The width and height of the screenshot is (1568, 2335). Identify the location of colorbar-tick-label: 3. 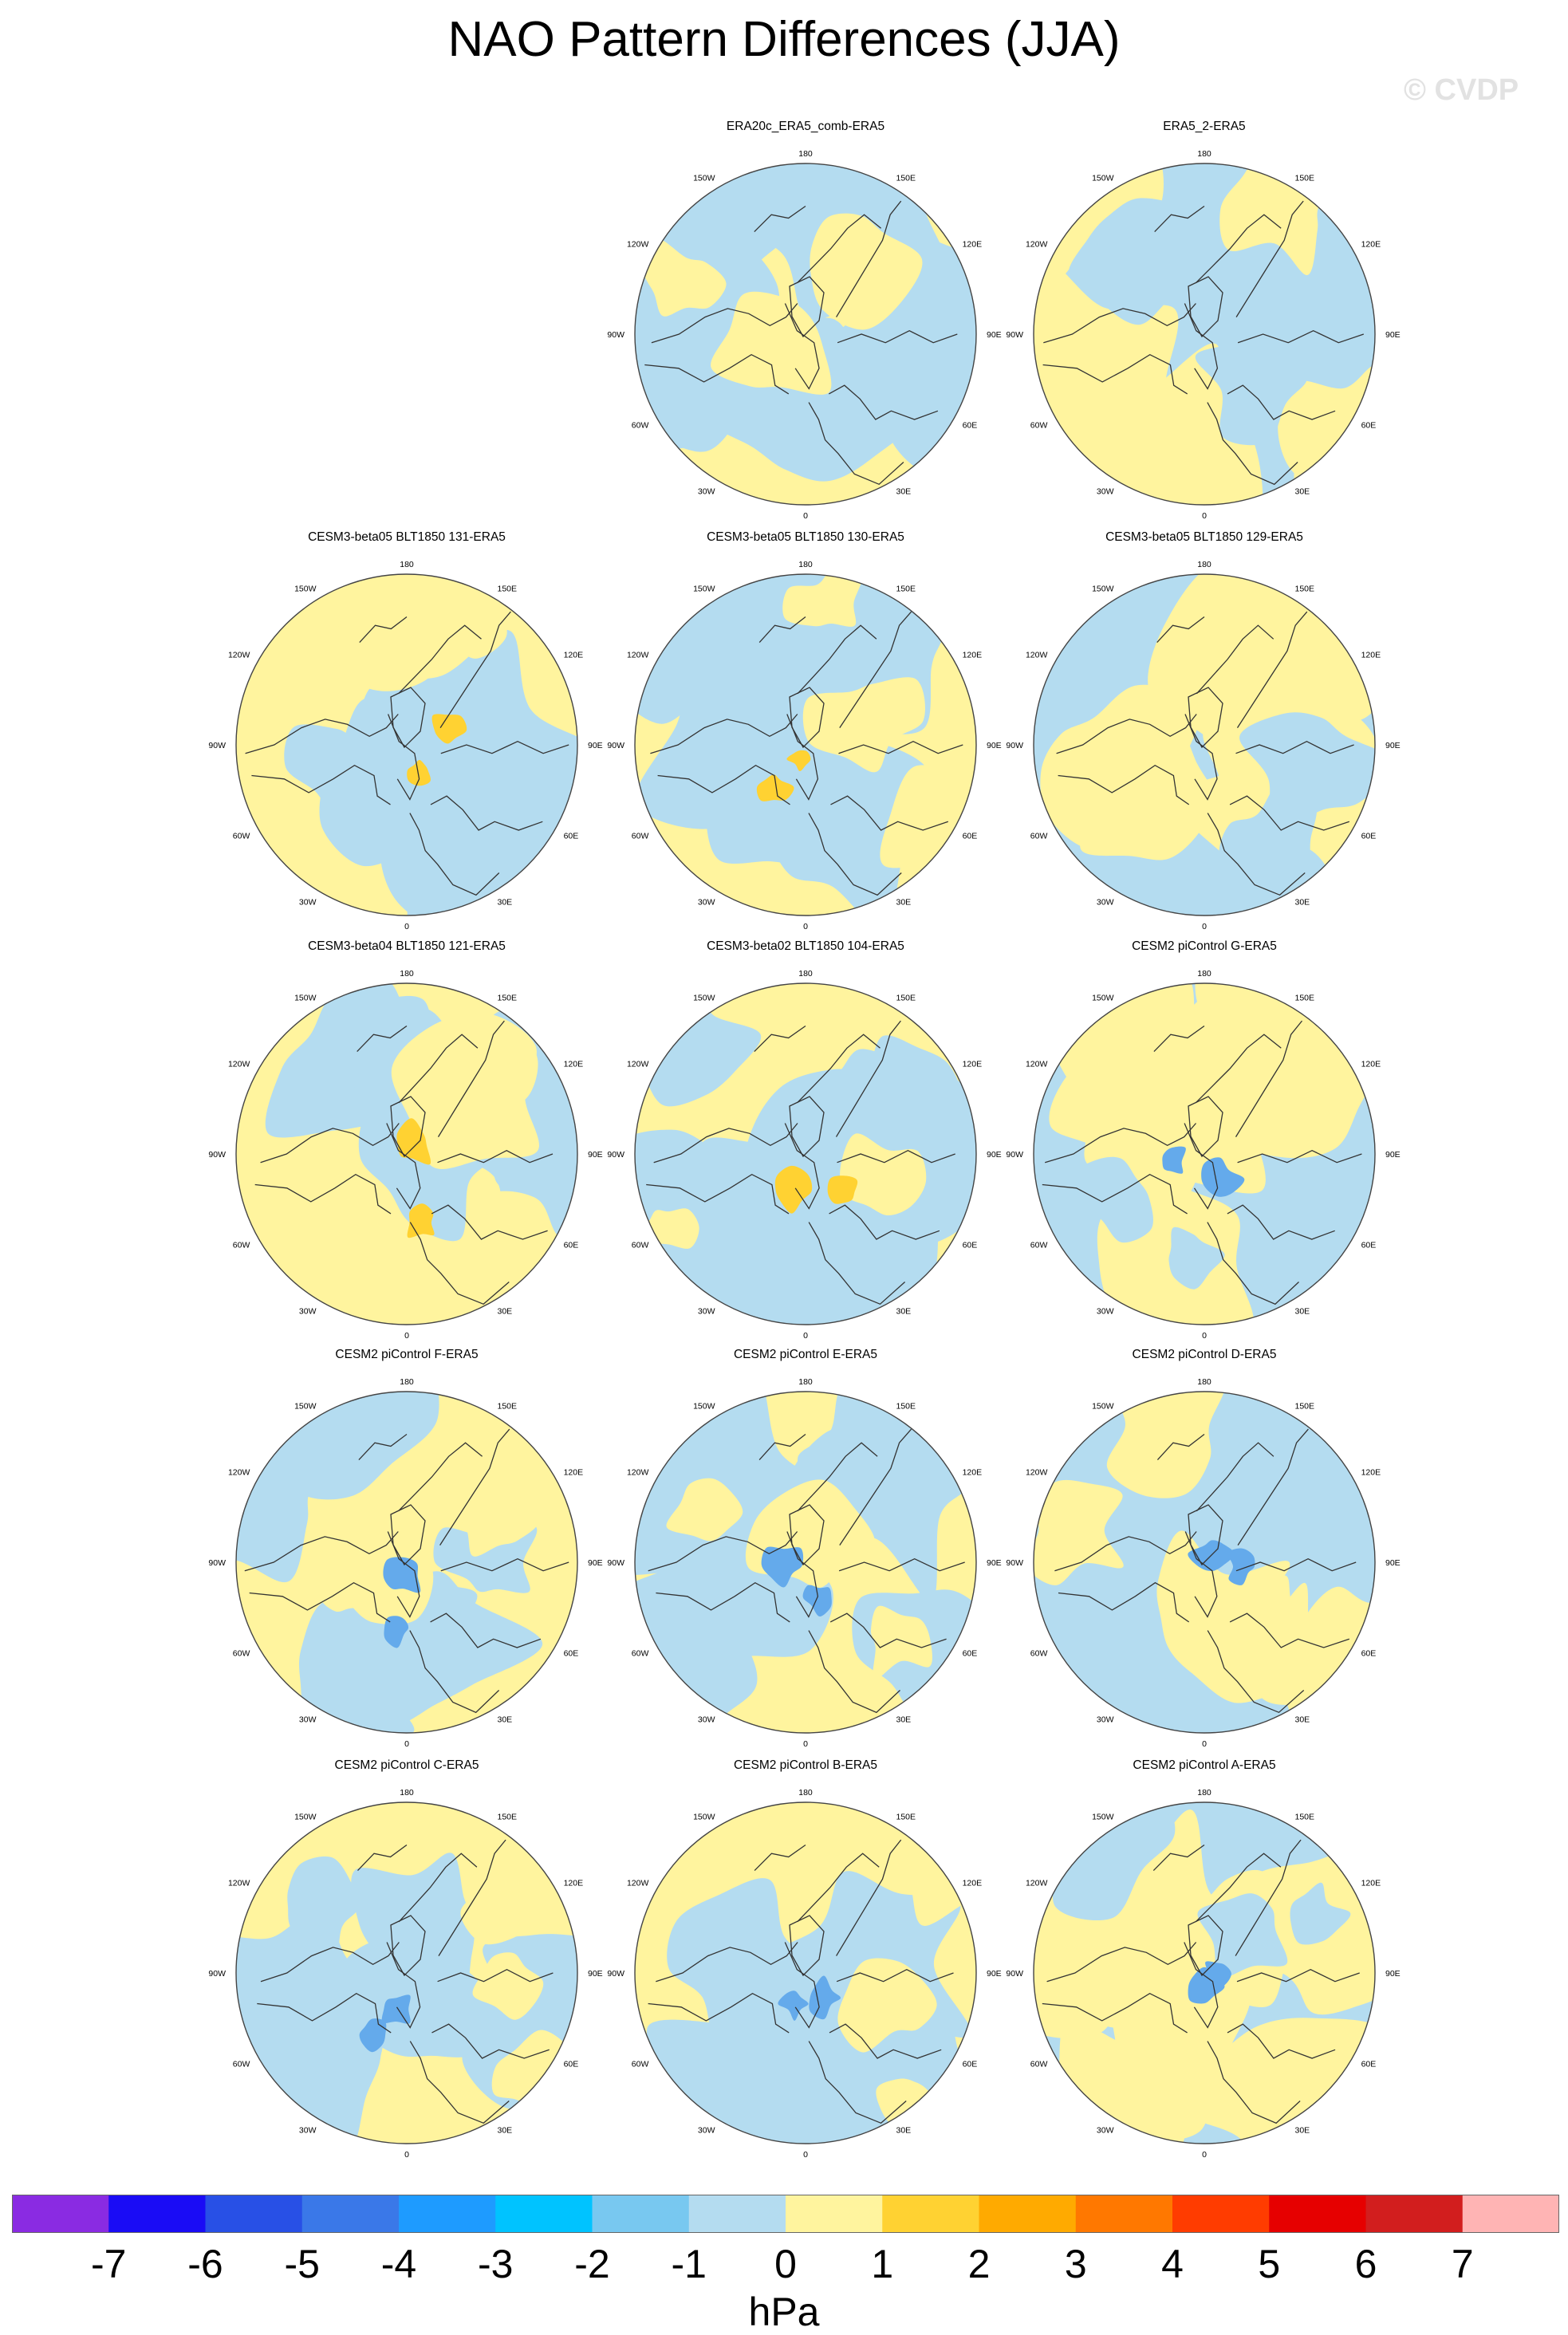
(1075, 2264).